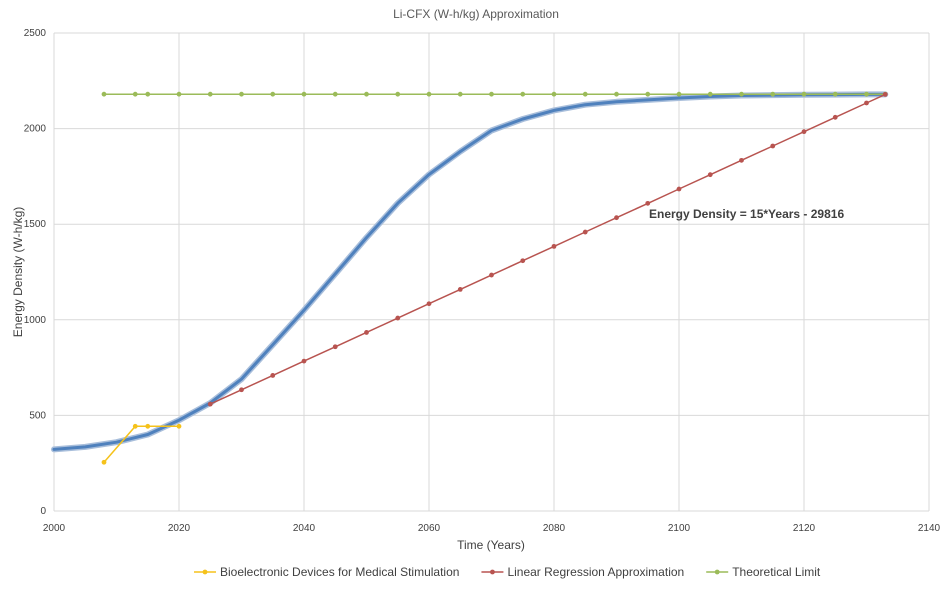  Describe the element at coordinates (18, 272) in the screenshot. I see `y-axis-title: Energy Density (W-h/kg)` at that location.